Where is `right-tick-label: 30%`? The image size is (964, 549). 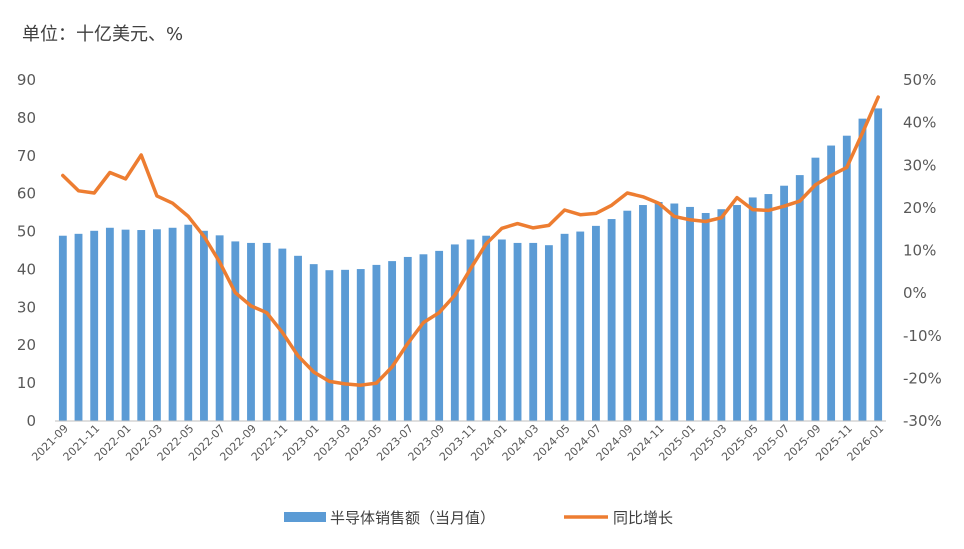 right-tick-label: 30% is located at coordinates (919, 165).